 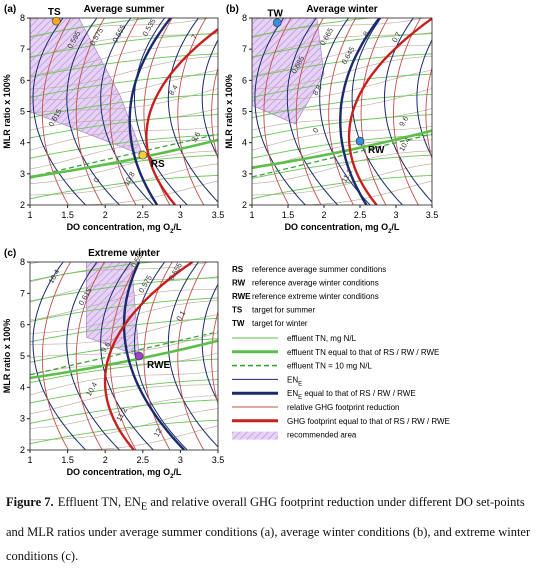 I want to click on legend-key: RS, so click(x=238, y=269).